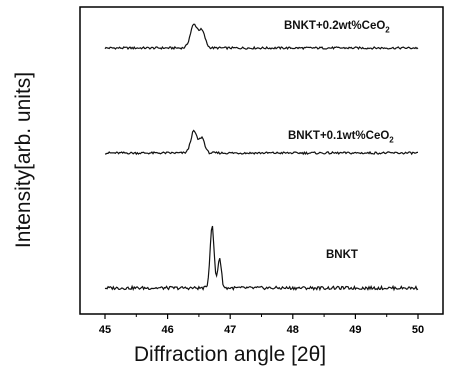 The width and height of the screenshot is (452, 376). What do you see at coordinates (293, 330) in the screenshot?
I see `x-tick-label: 48` at bounding box center [293, 330].